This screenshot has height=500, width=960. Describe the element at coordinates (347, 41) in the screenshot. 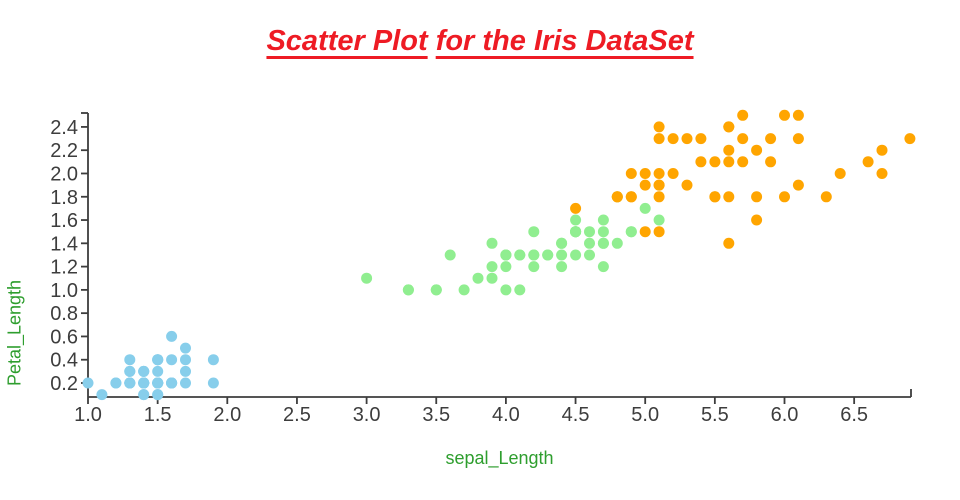

I see `chart-title-part1: Scatter Plot` at that location.